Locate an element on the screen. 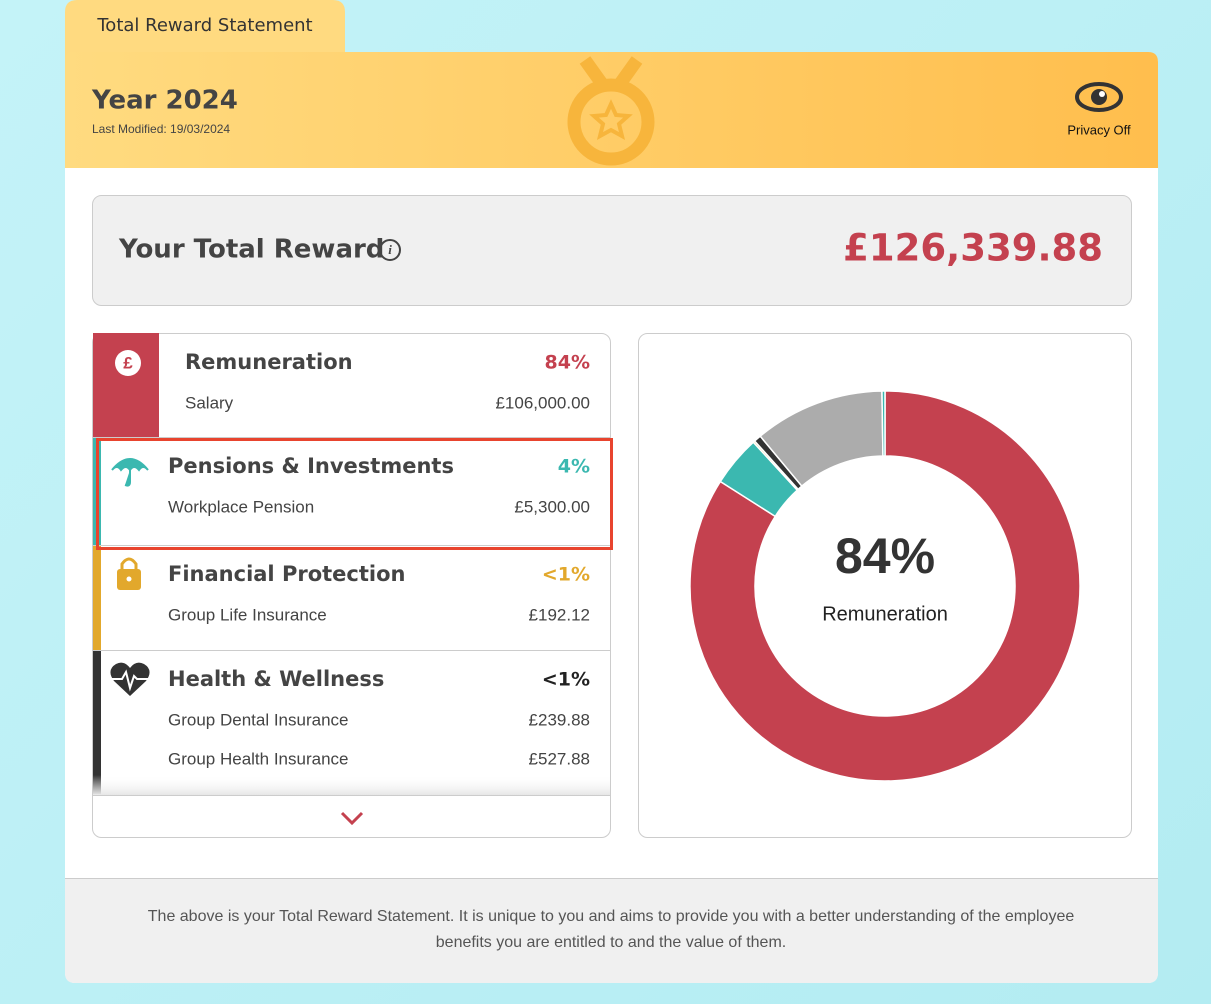 This screenshot has height=1004, width=1211. last-modified: Last Modified: 19/03/2024 is located at coordinates (161, 129).